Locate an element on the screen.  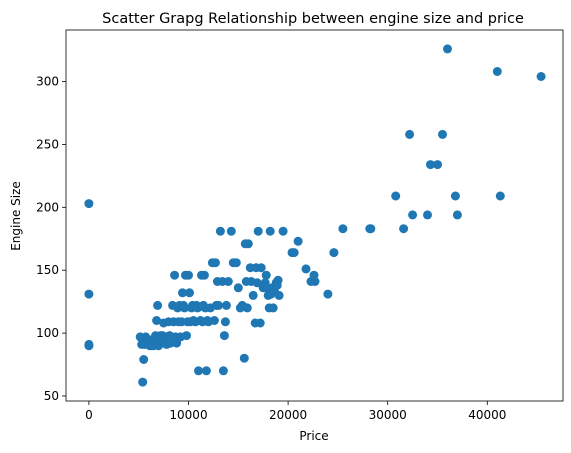
y-axis: 50 100 150 200 250 300 is located at coordinates (51, 239).